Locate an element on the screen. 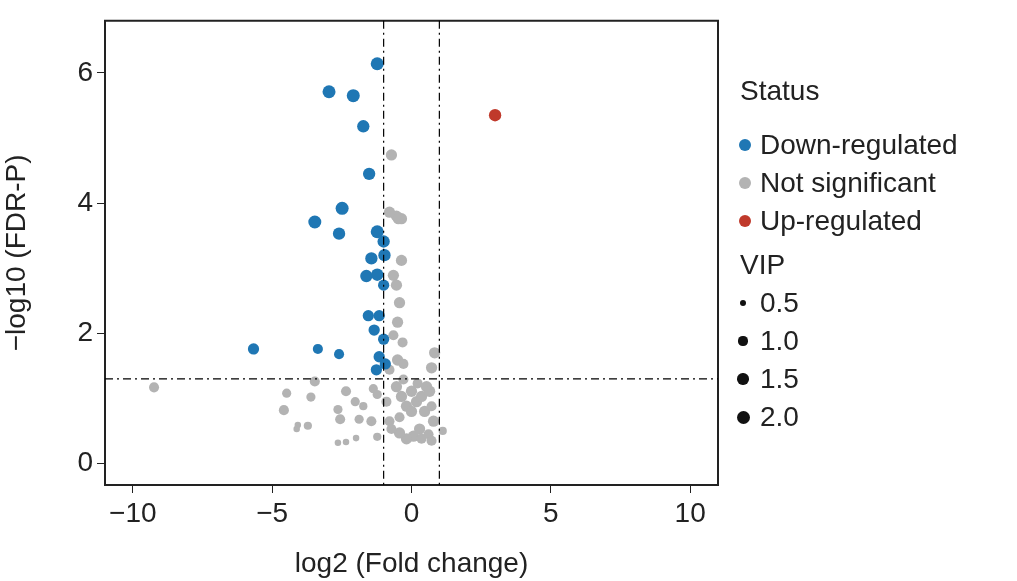  legend-title: Status is located at coordinates (780, 91).